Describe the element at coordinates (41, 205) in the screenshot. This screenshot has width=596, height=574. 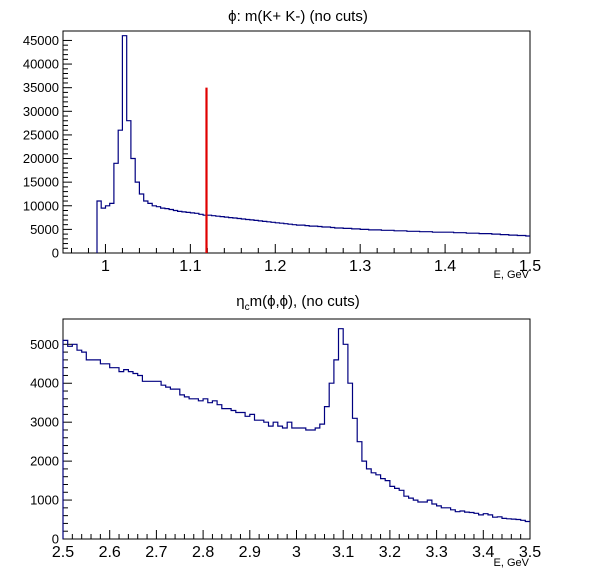
I see `y-tick-label: 10000` at that location.